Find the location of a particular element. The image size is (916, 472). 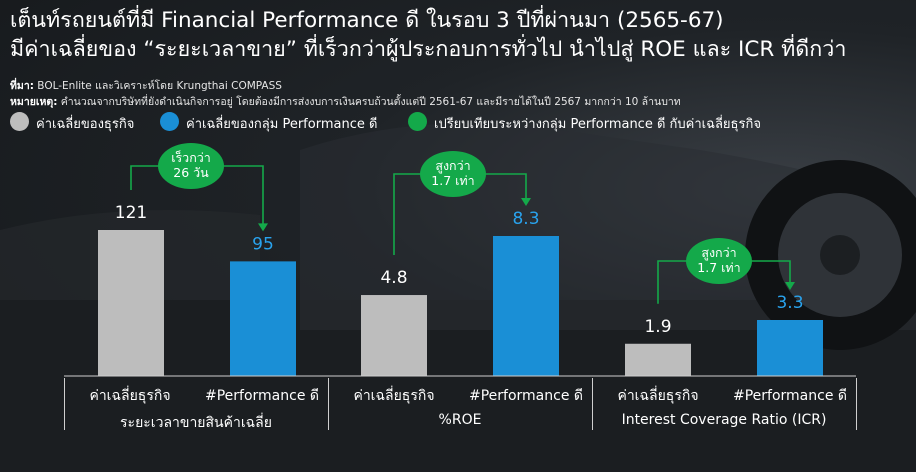

annotation-line-2: 26 วัน is located at coordinates (191, 172).